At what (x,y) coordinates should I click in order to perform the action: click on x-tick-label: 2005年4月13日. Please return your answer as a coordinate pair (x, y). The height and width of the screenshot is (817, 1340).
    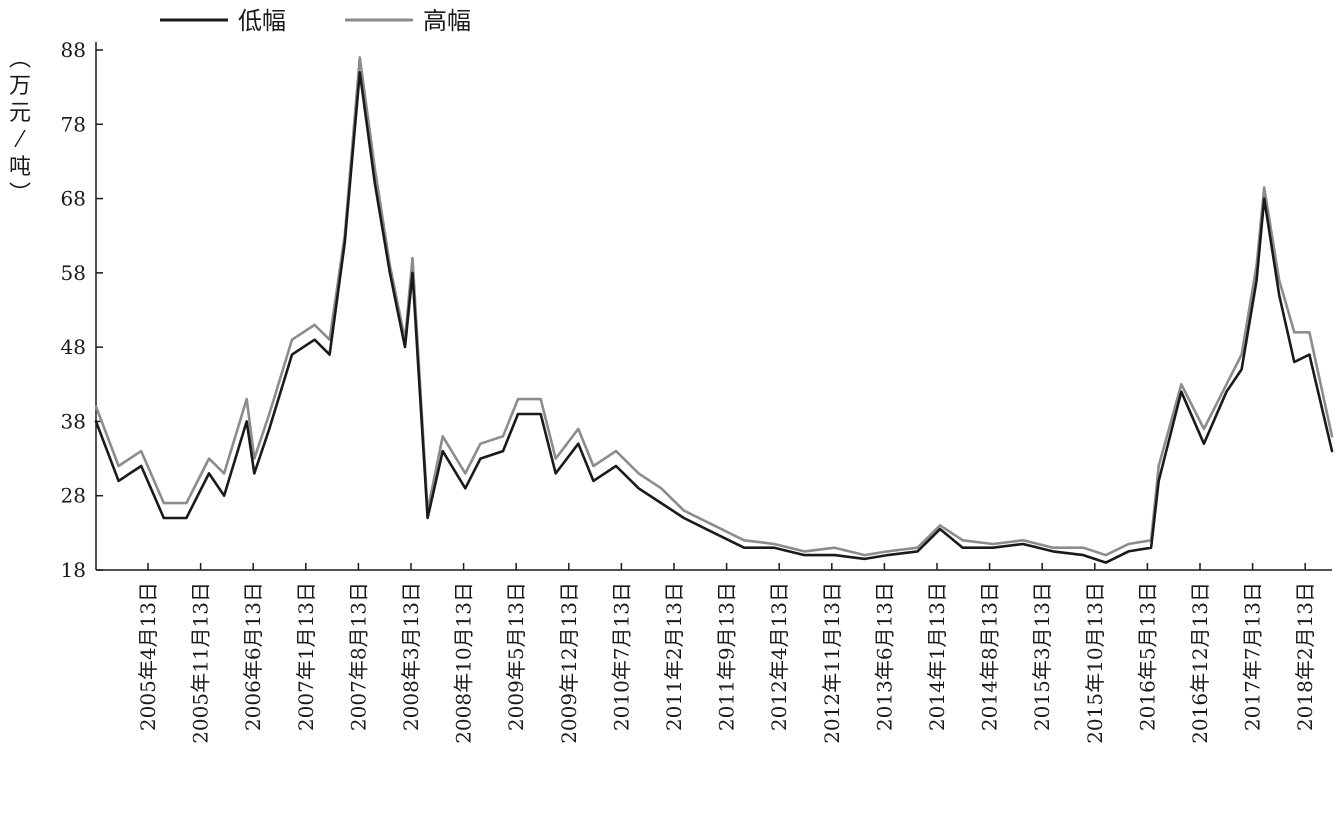
    Looking at the image, I should click on (148, 656).